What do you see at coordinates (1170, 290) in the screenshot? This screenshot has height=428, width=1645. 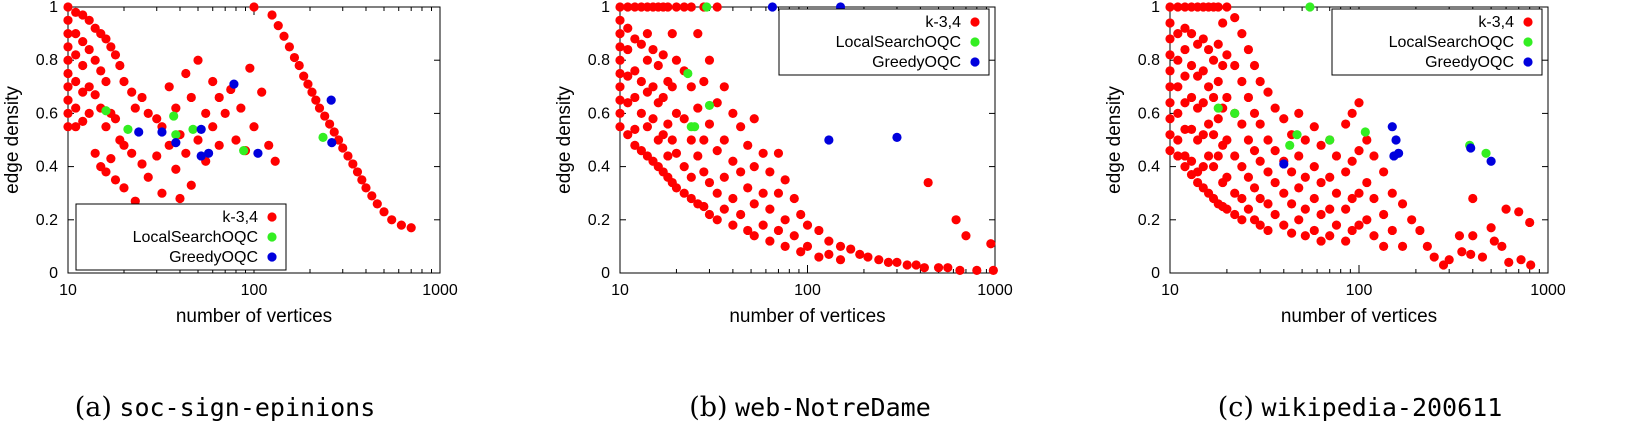 I see `x-tick-label: 10` at bounding box center [1170, 290].